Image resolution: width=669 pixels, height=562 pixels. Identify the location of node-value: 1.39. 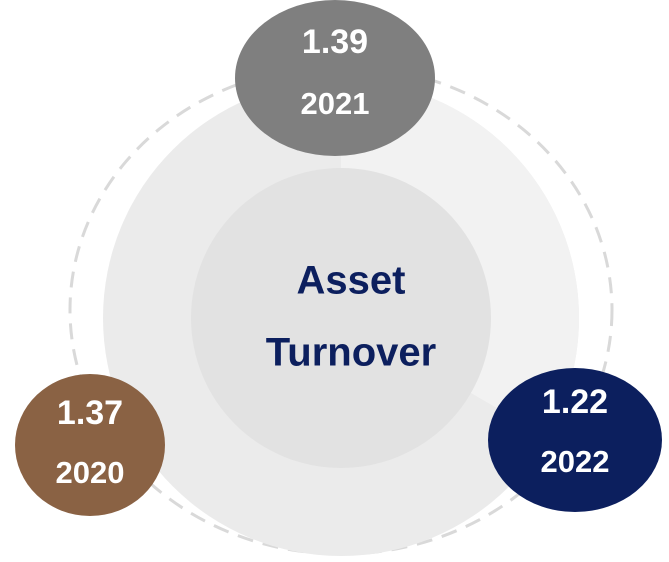
(335, 42).